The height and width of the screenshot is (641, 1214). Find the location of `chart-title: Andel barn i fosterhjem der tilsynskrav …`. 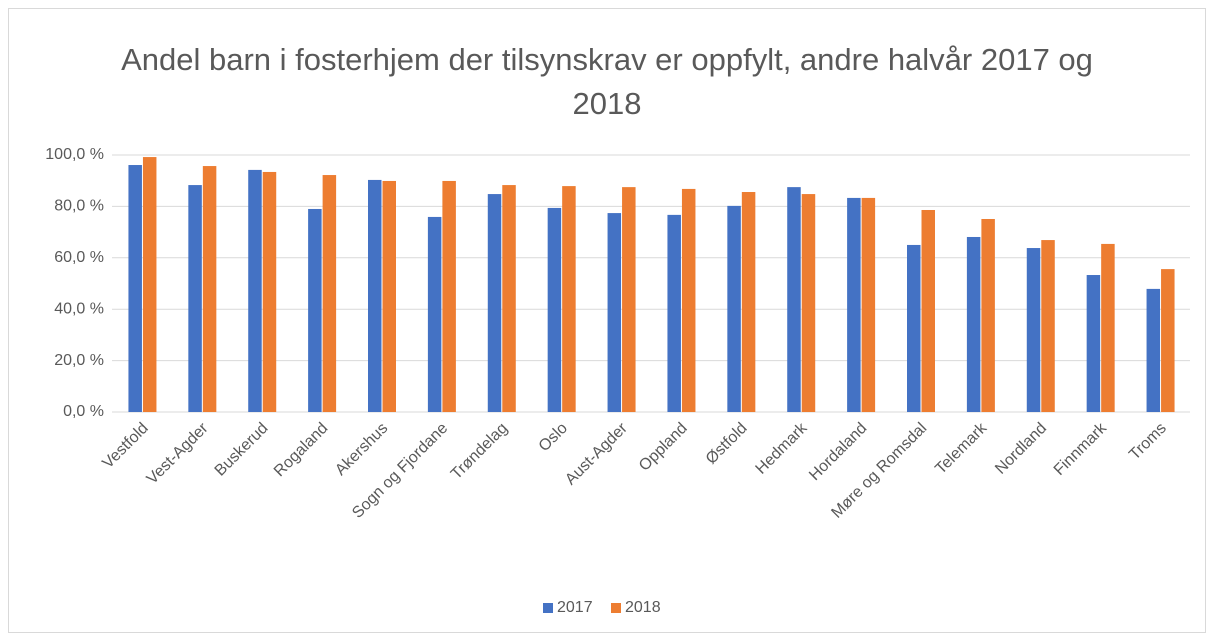

chart-title: Andel barn i fosterhjem der tilsynskrav … is located at coordinates (607, 81).